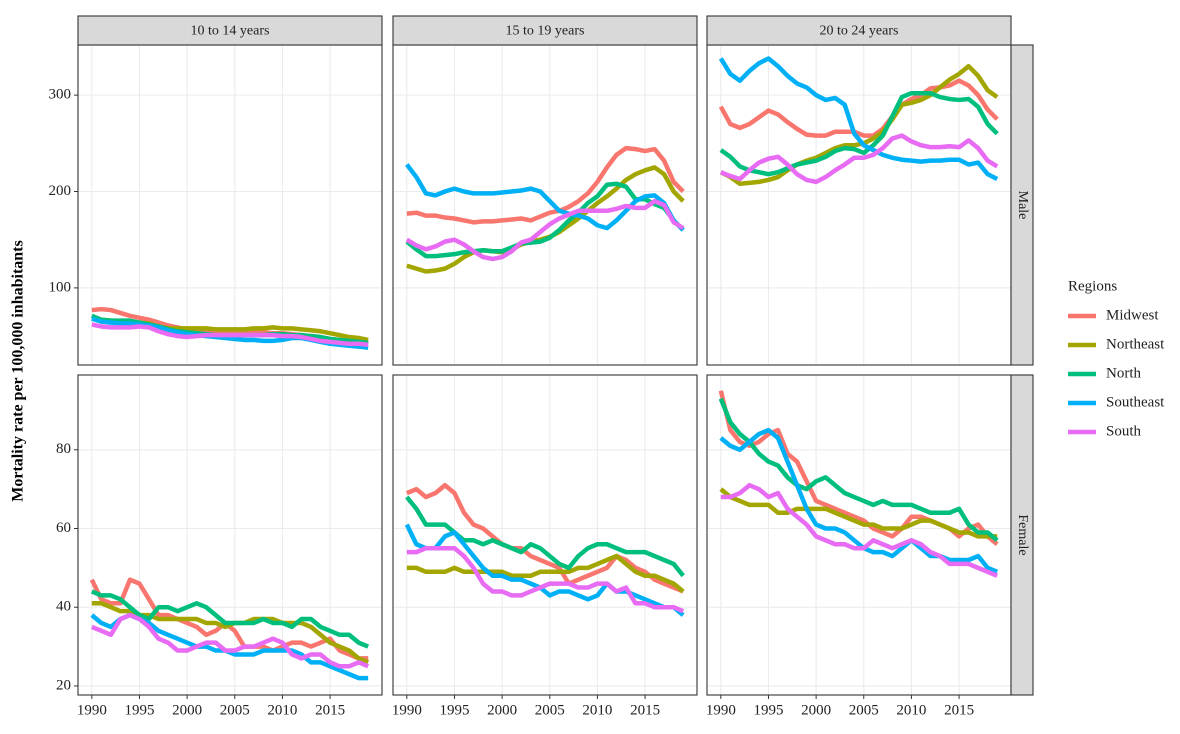 The image size is (1180, 734). I want to click on y-tick-label: 20, so click(63, 685).